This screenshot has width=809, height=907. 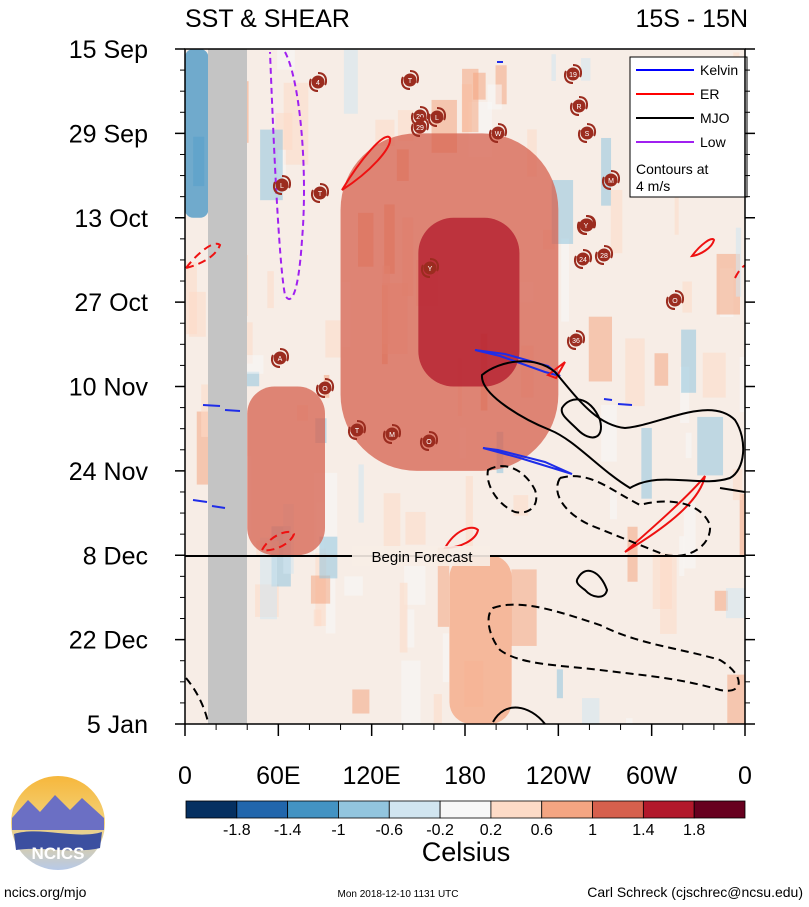 I want to click on colorbar-unit-label: Celsius, so click(x=466, y=852).